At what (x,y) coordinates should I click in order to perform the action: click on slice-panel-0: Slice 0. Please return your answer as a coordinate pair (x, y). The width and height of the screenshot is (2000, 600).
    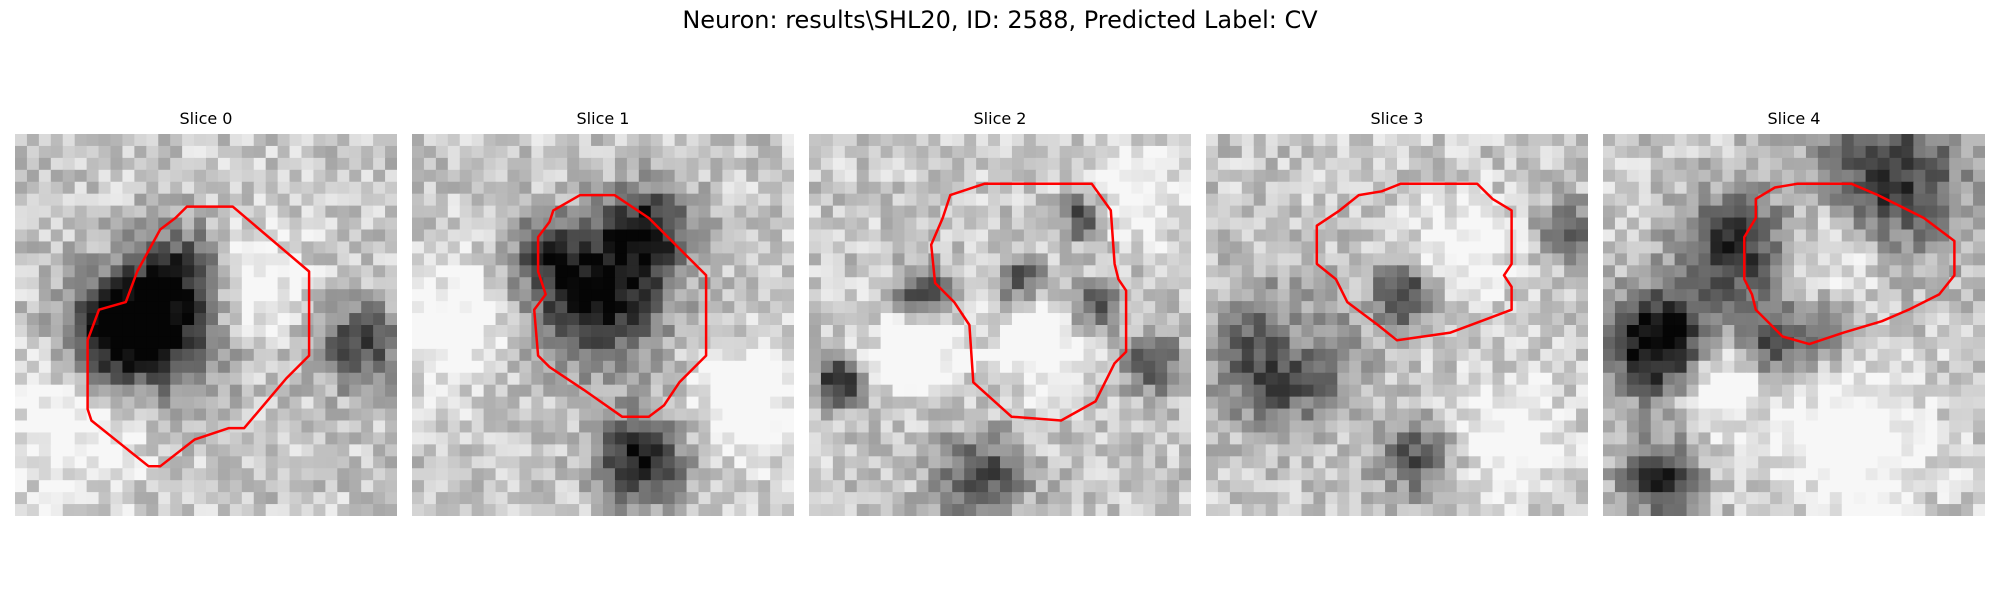
    Looking at the image, I should click on (206, 312).